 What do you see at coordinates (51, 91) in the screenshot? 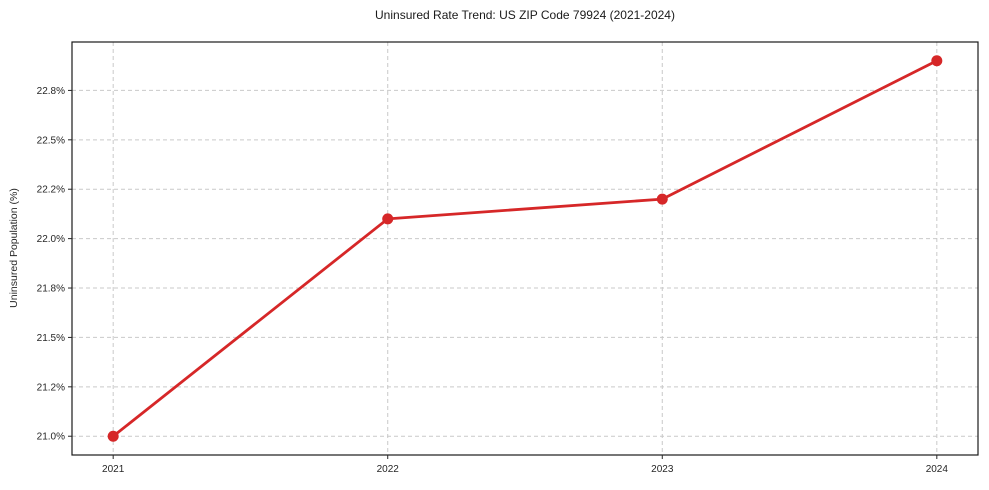
I see `y-tick-label: 22.8%` at bounding box center [51, 91].